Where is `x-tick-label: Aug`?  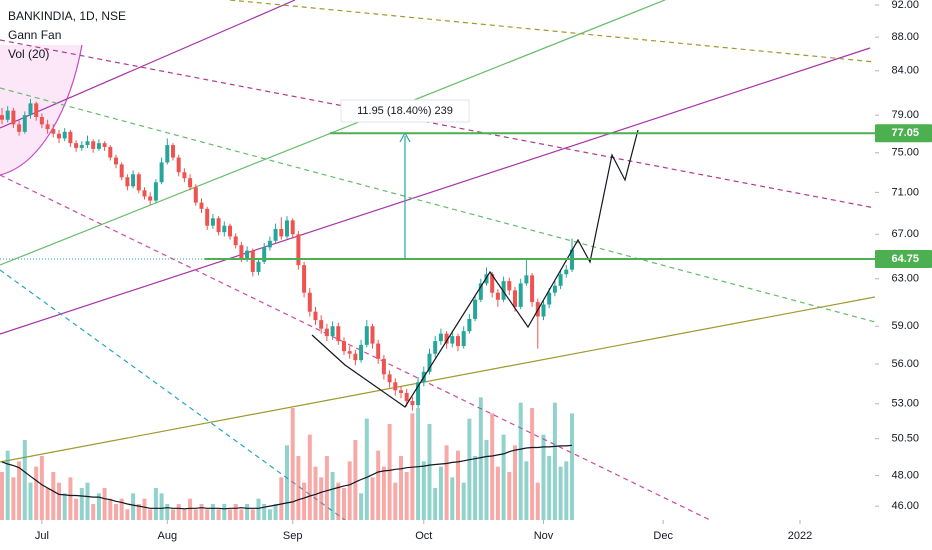
x-tick-label: Aug is located at coordinates (168, 536).